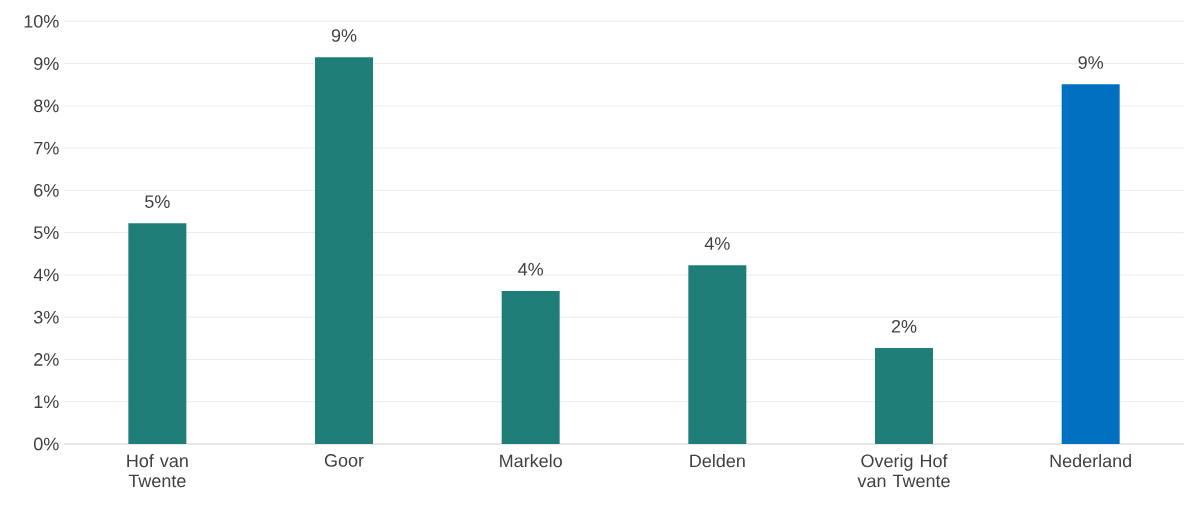 The image size is (1190, 513). Describe the element at coordinates (903, 471) in the screenshot. I see `x-tick-label: Overig Hof van Twente` at that location.